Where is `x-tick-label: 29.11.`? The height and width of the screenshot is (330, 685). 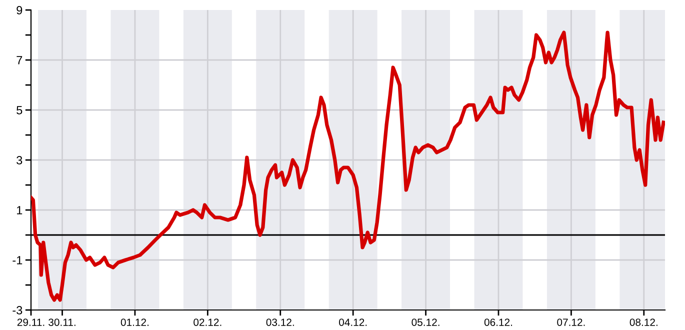
x-tick-label: 29.11. is located at coordinates (30, 322).